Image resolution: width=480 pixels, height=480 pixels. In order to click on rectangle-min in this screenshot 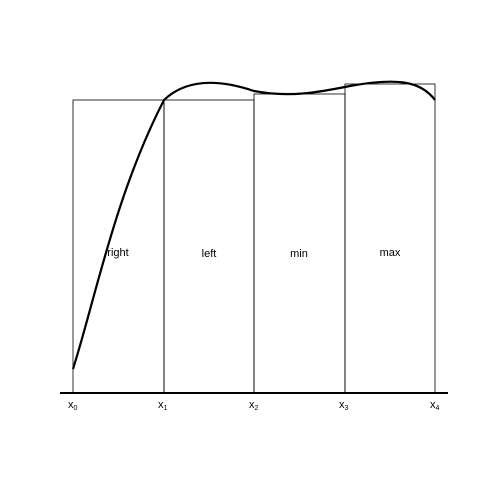, I will do `click(299, 243)`.